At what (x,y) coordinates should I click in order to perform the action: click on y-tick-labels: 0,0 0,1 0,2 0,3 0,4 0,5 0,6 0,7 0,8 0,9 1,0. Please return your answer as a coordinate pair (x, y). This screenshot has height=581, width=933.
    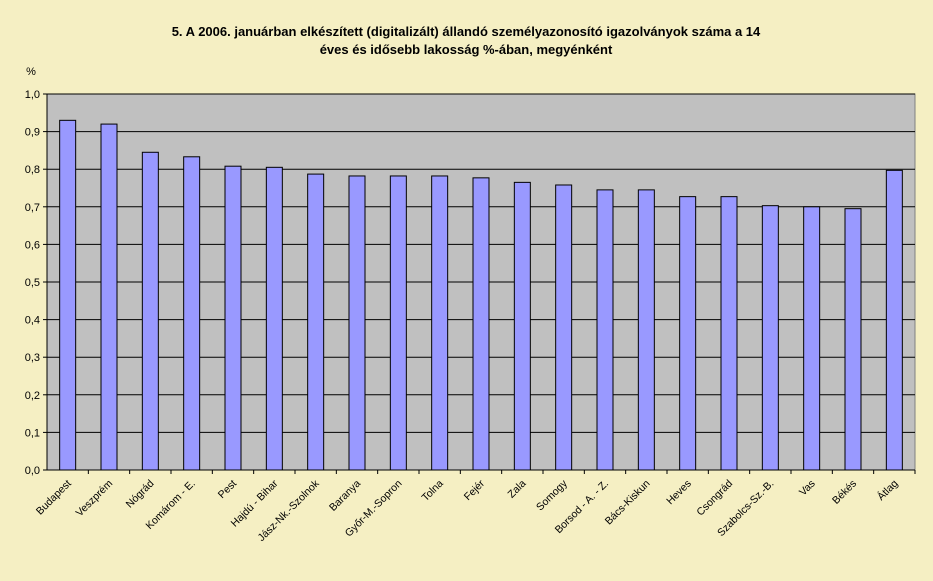
    Looking at the image, I should click on (36, 283).